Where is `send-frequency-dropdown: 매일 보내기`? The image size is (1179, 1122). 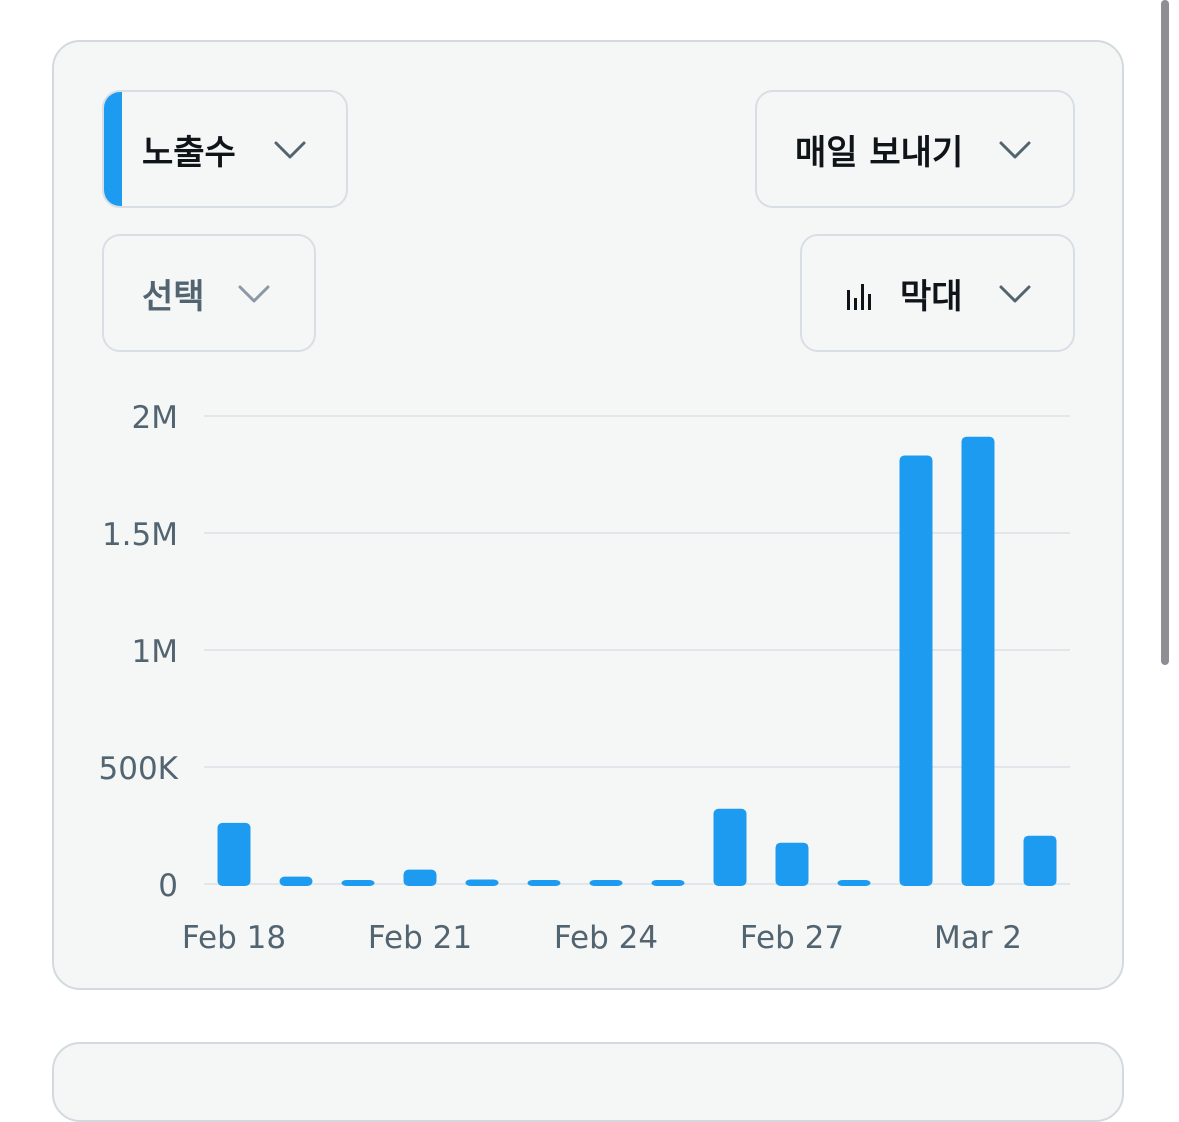
send-frequency-dropdown: 매일 보내기 is located at coordinates (915, 149).